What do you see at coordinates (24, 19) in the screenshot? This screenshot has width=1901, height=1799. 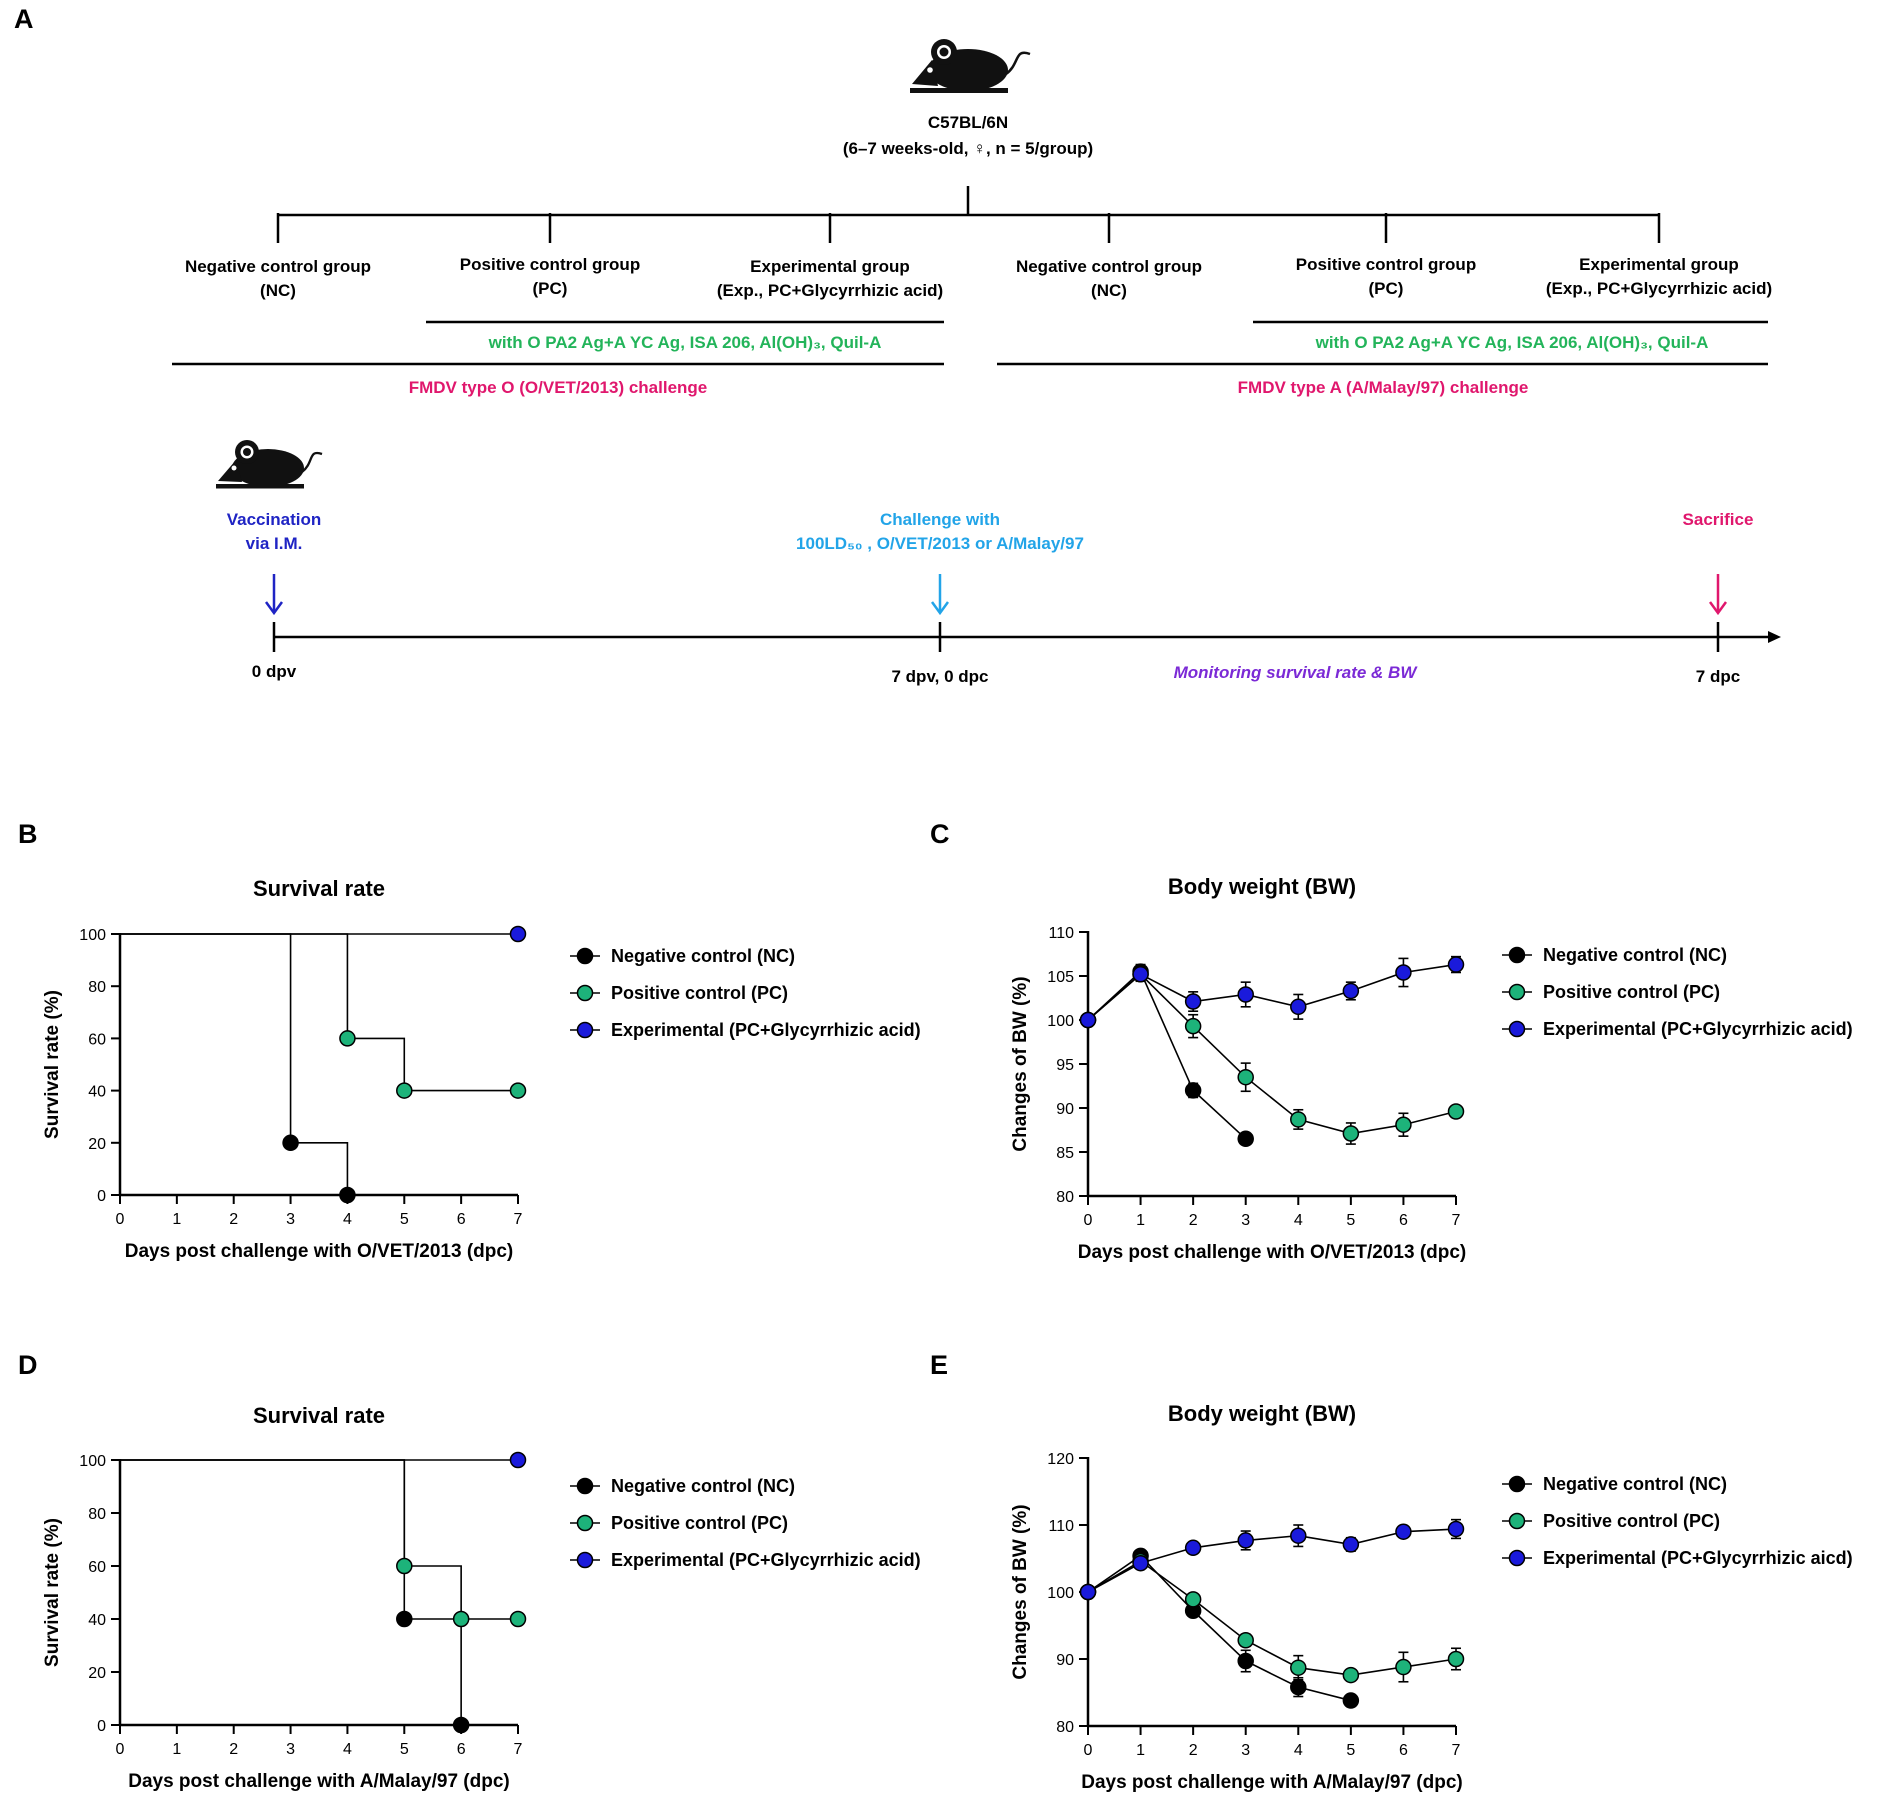 I see `panel-label-a: A` at bounding box center [24, 19].